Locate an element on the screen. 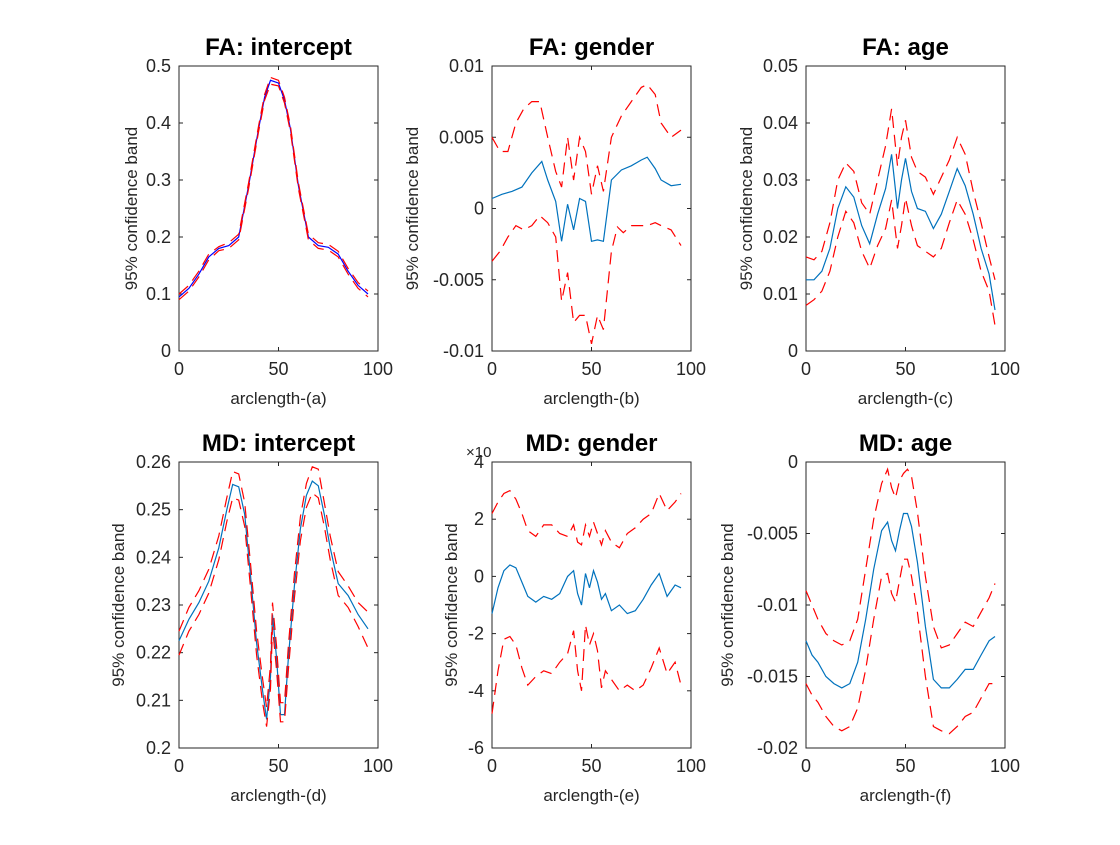  x-axis-label: arclength-(d) is located at coordinates (278, 795).